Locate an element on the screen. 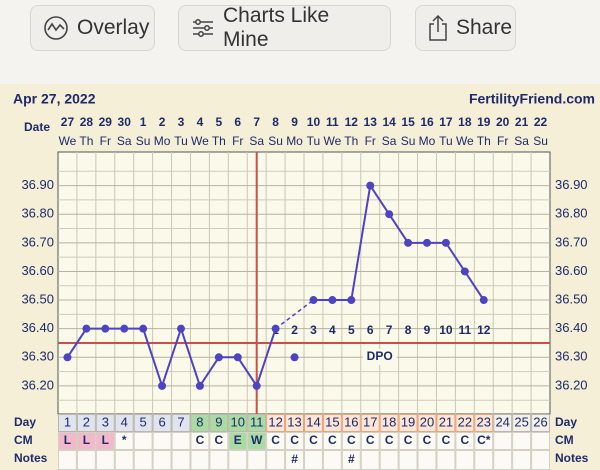  dpo-number: 11 is located at coordinates (465, 330).